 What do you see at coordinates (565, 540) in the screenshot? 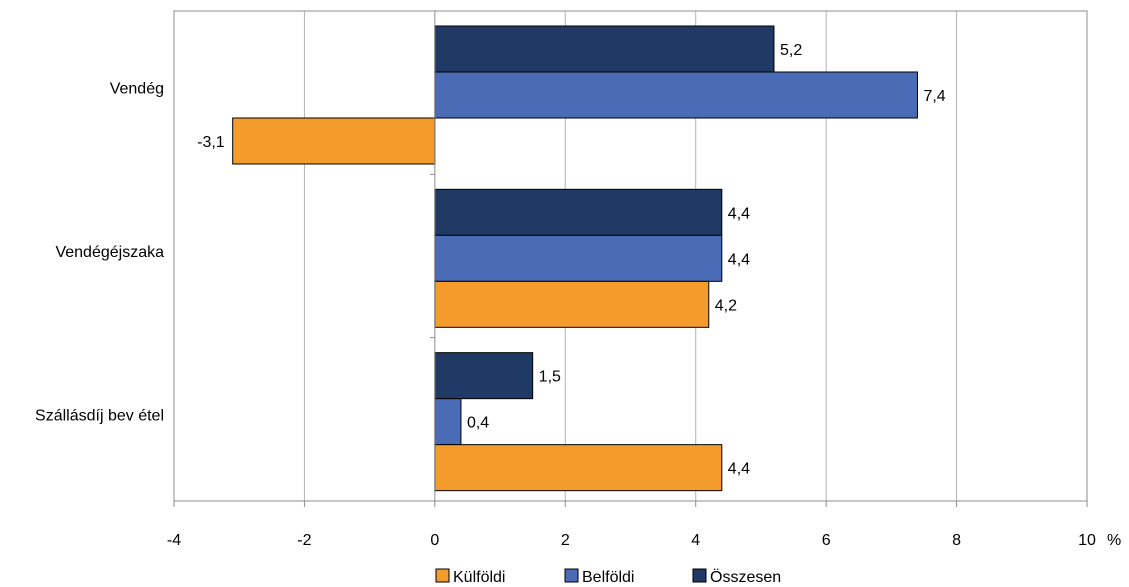
I see `x-tick-label: 2` at bounding box center [565, 540].